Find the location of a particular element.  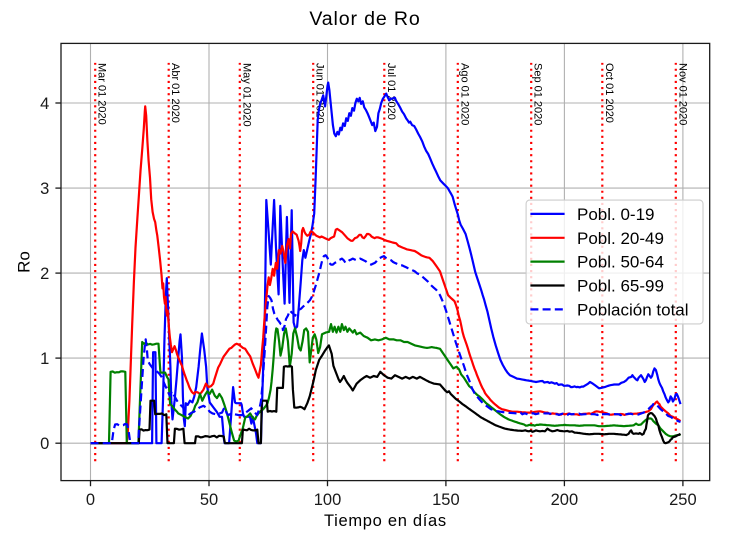

svg-text: 100 is located at coordinates (328, 500).